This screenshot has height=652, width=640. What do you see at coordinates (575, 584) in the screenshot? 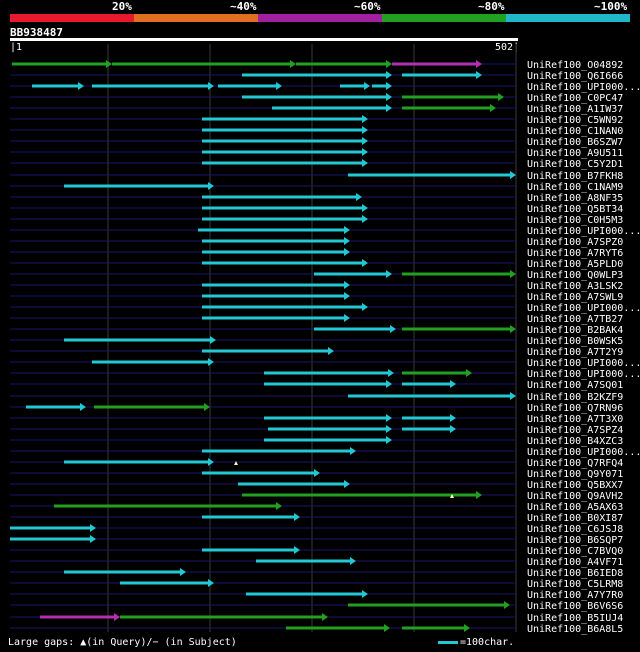
I see `hit-label: UniRef100_C5LRM8` at bounding box center [575, 584].